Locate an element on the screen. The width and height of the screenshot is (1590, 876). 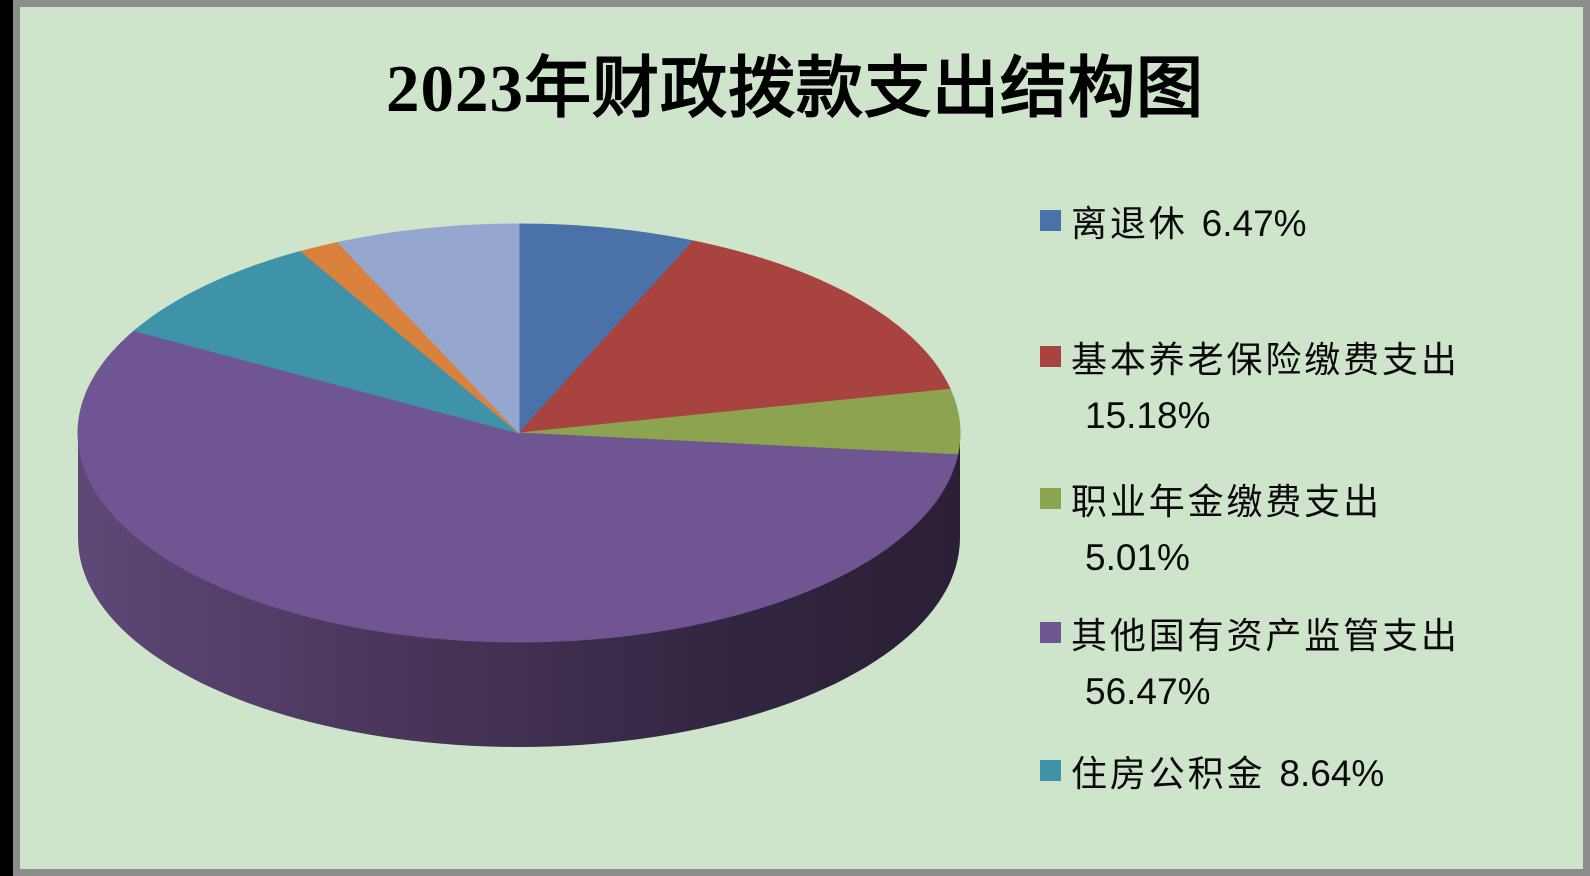
legend-item: 职业年金缴费支出 5.01% is located at coordinates (1266, 530).